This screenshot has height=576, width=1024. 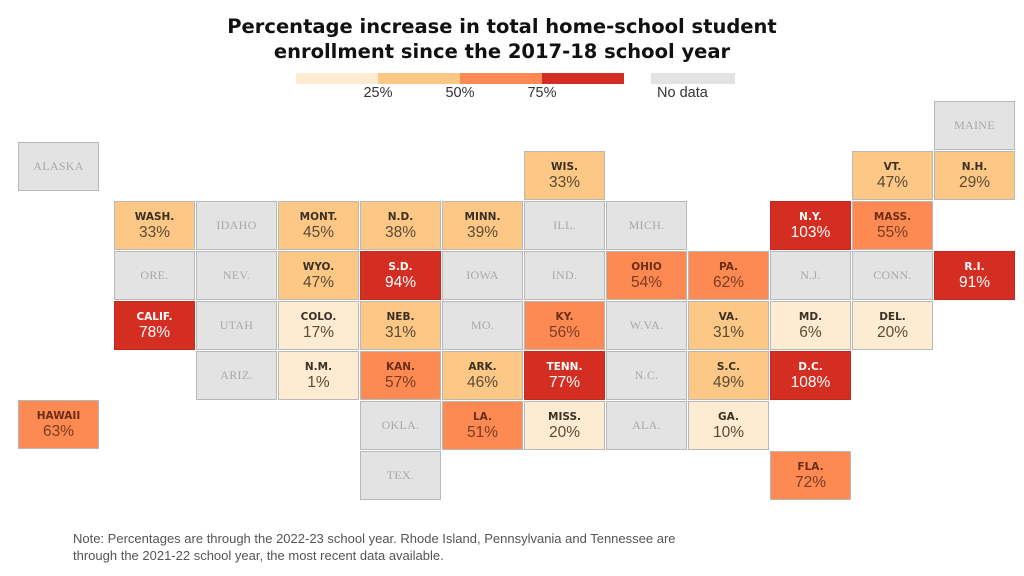 I want to click on state-tile-ore: ORE., so click(x=154, y=275).